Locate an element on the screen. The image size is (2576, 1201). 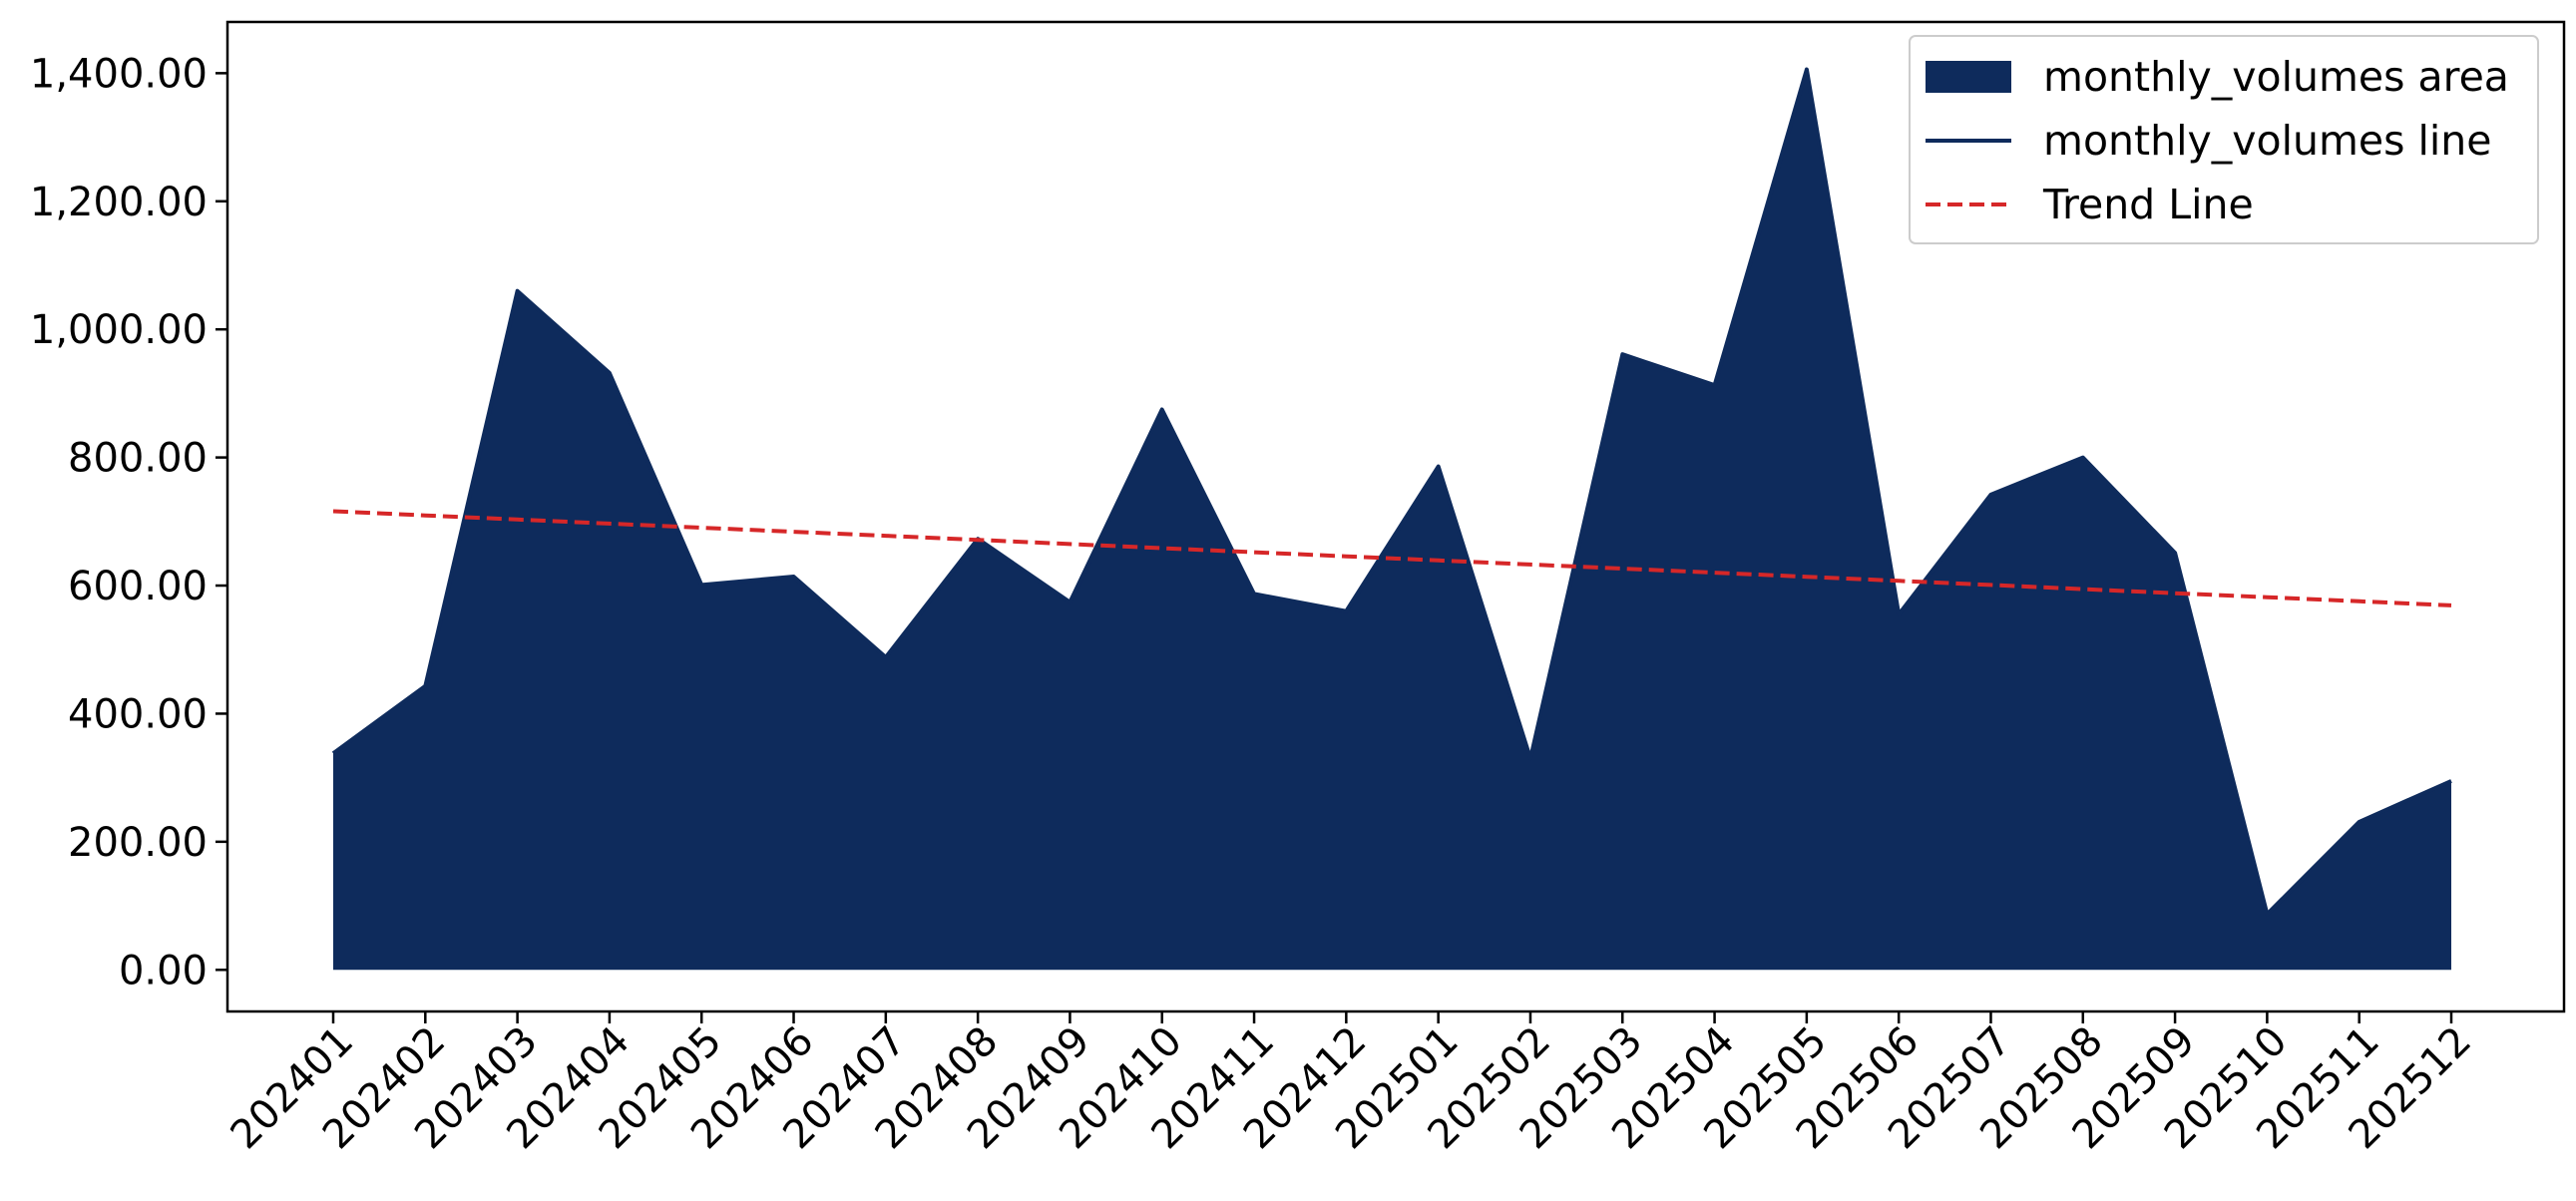
y-tick-label: 1,000.00 is located at coordinates (119, 330).